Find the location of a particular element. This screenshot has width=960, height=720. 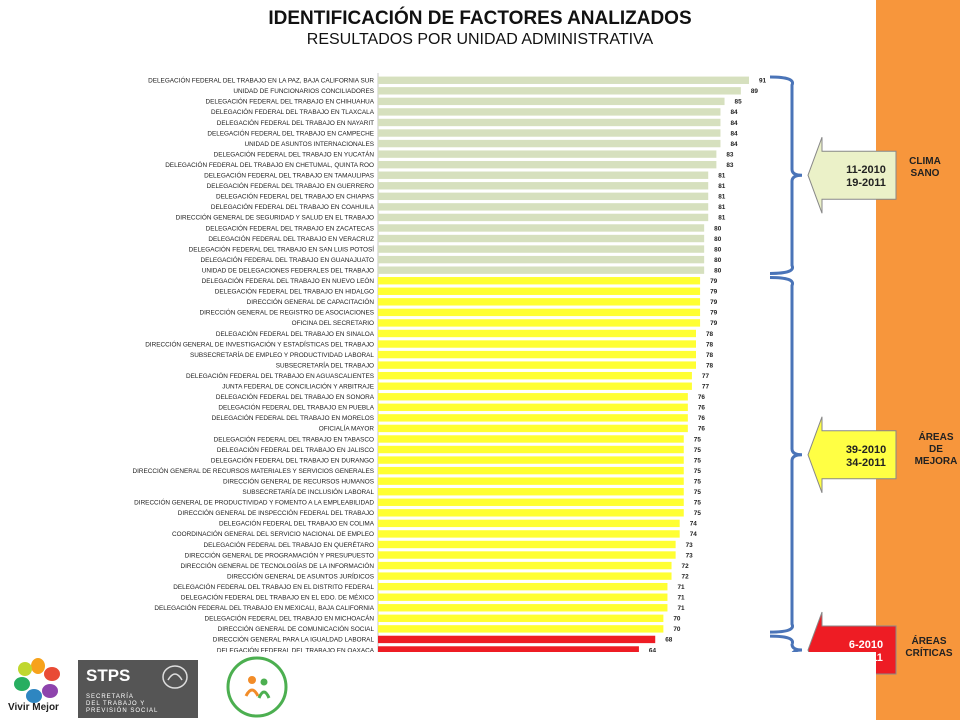

coat-of-arms-icon is located at coordinates (175, 677).